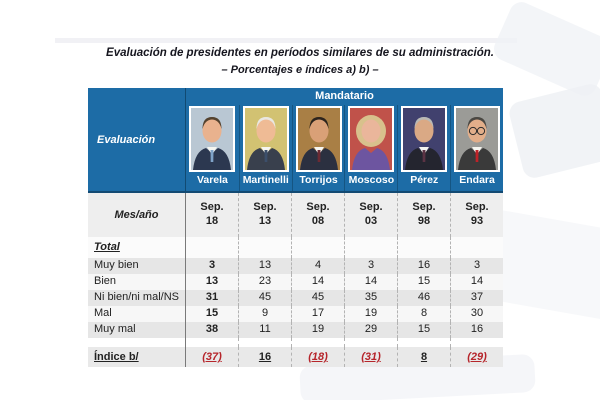 The image size is (600, 400). What do you see at coordinates (265, 180) in the screenshot?
I see `president-name: Martinelli` at bounding box center [265, 180].